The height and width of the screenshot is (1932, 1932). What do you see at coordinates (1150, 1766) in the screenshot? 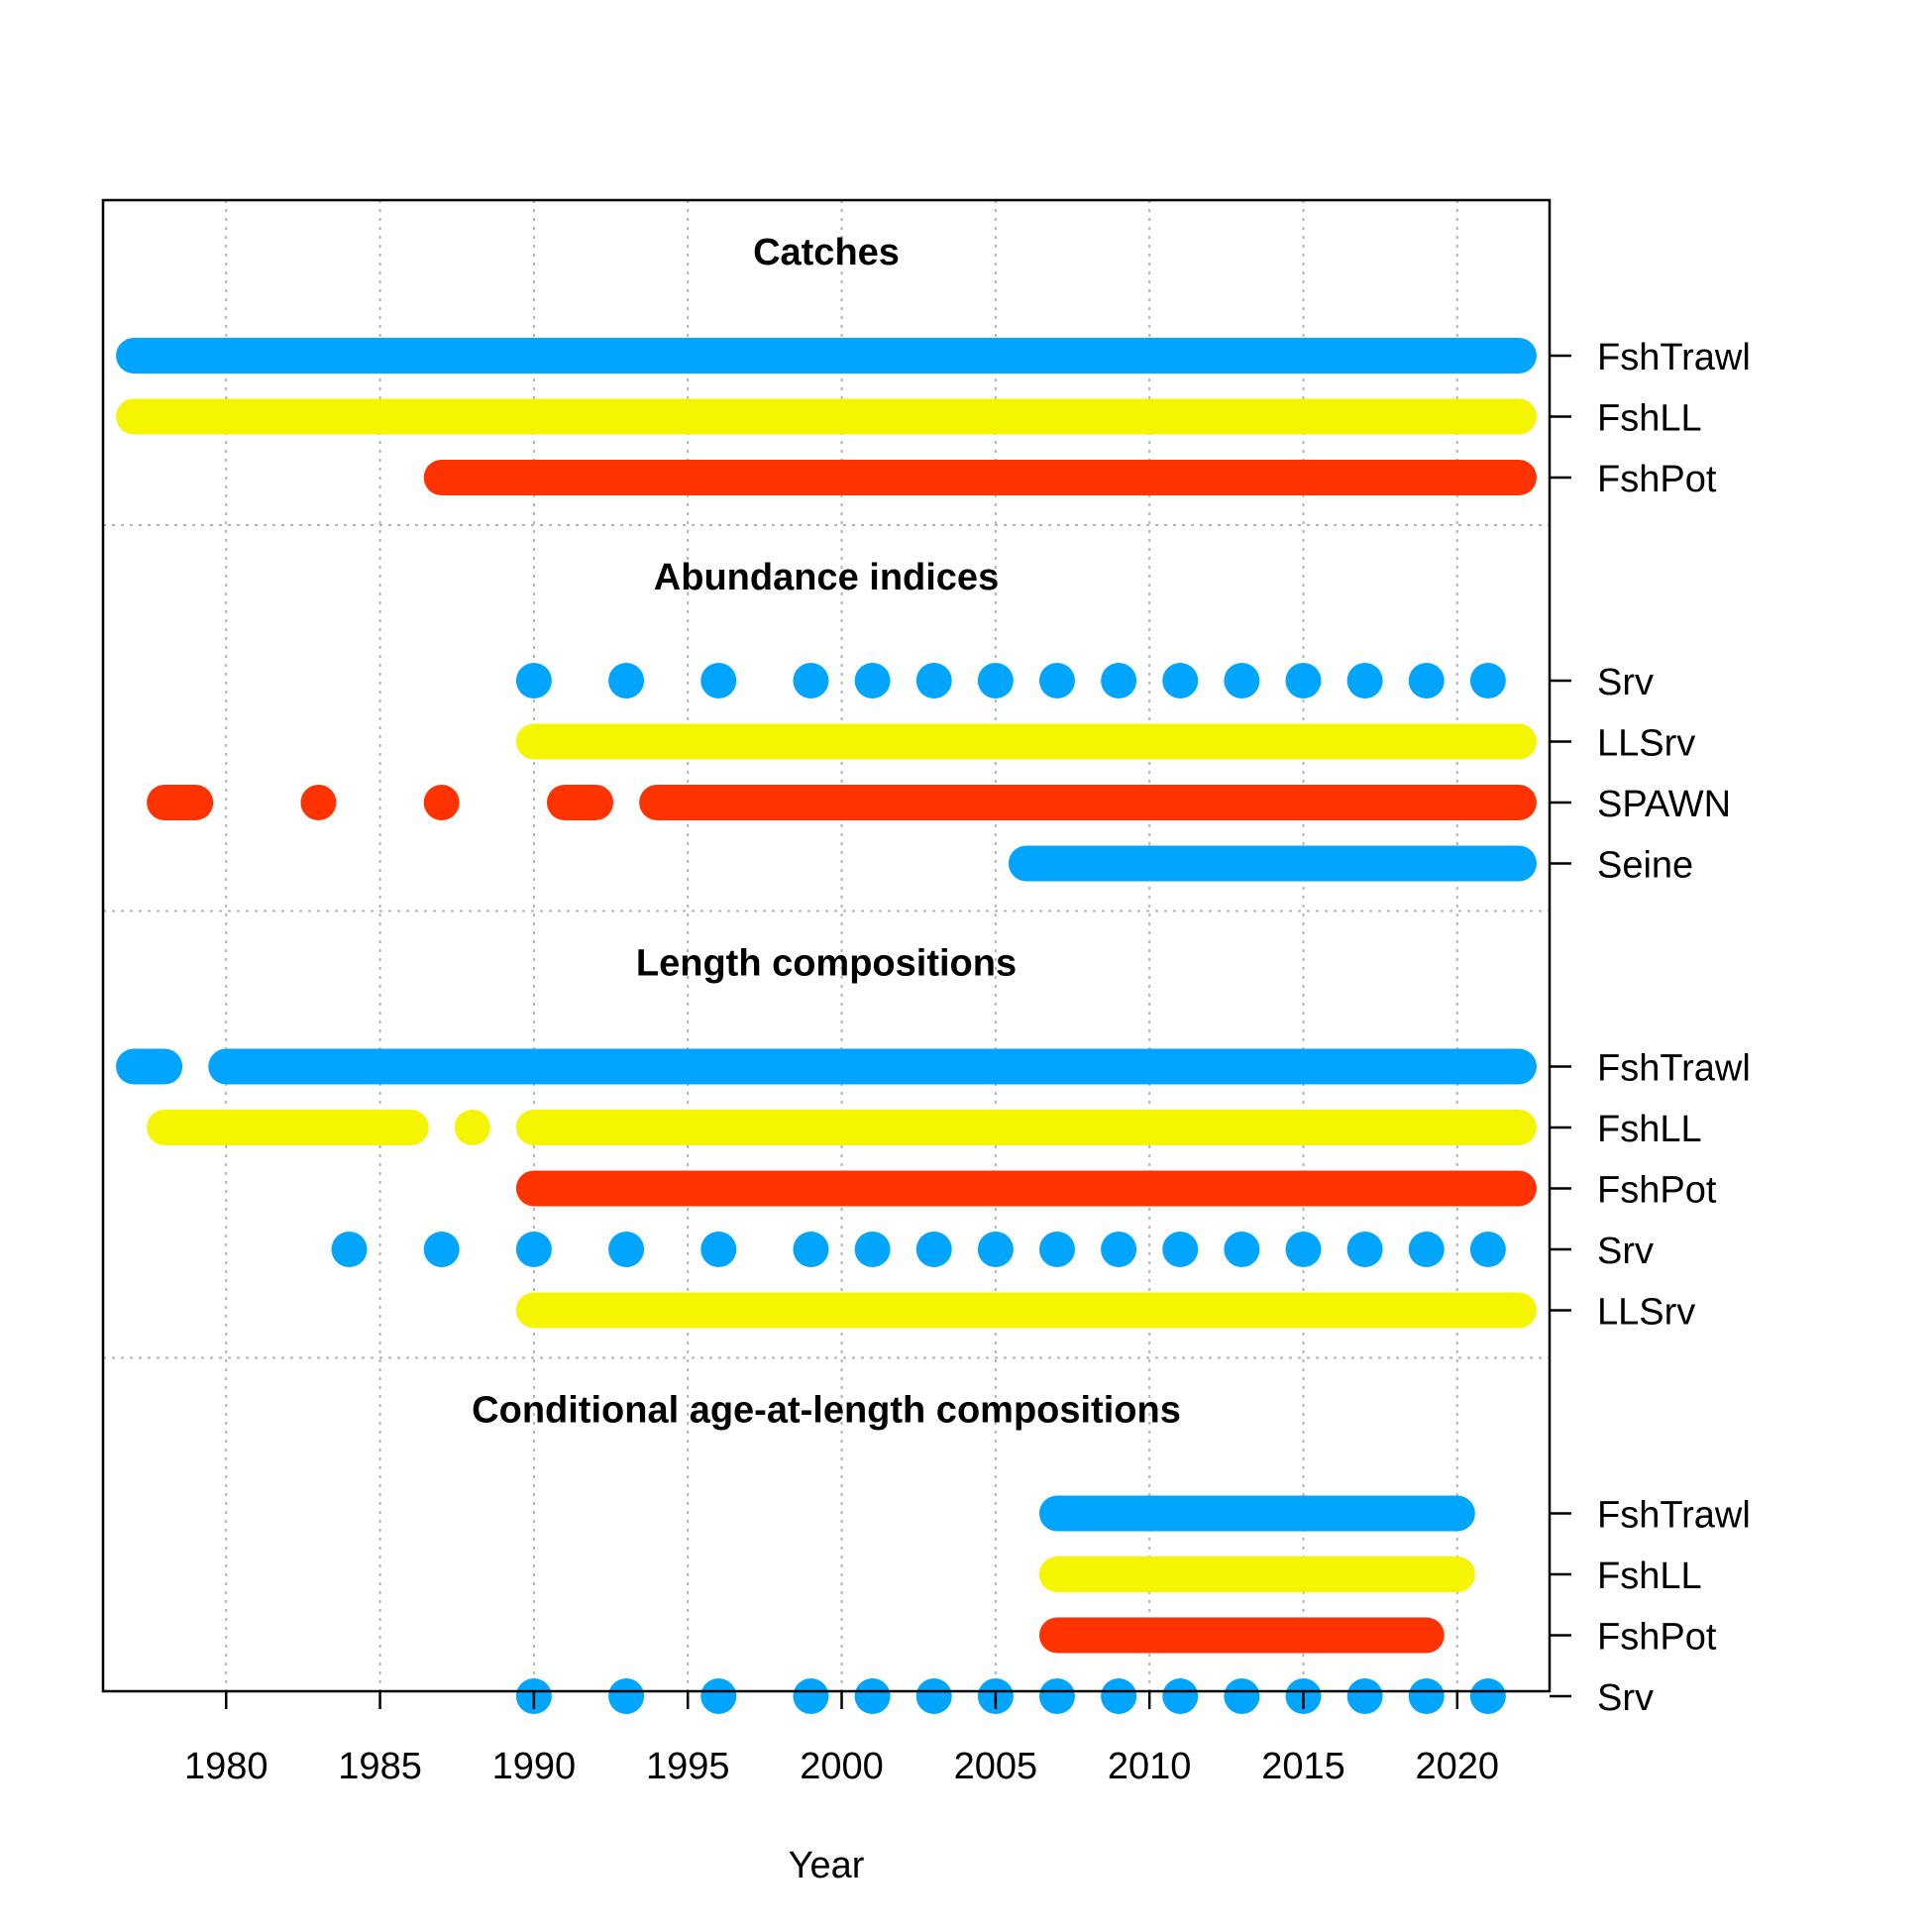
I see `x-tick-label-2010: 2010` at bounding box center [1150, 1766].